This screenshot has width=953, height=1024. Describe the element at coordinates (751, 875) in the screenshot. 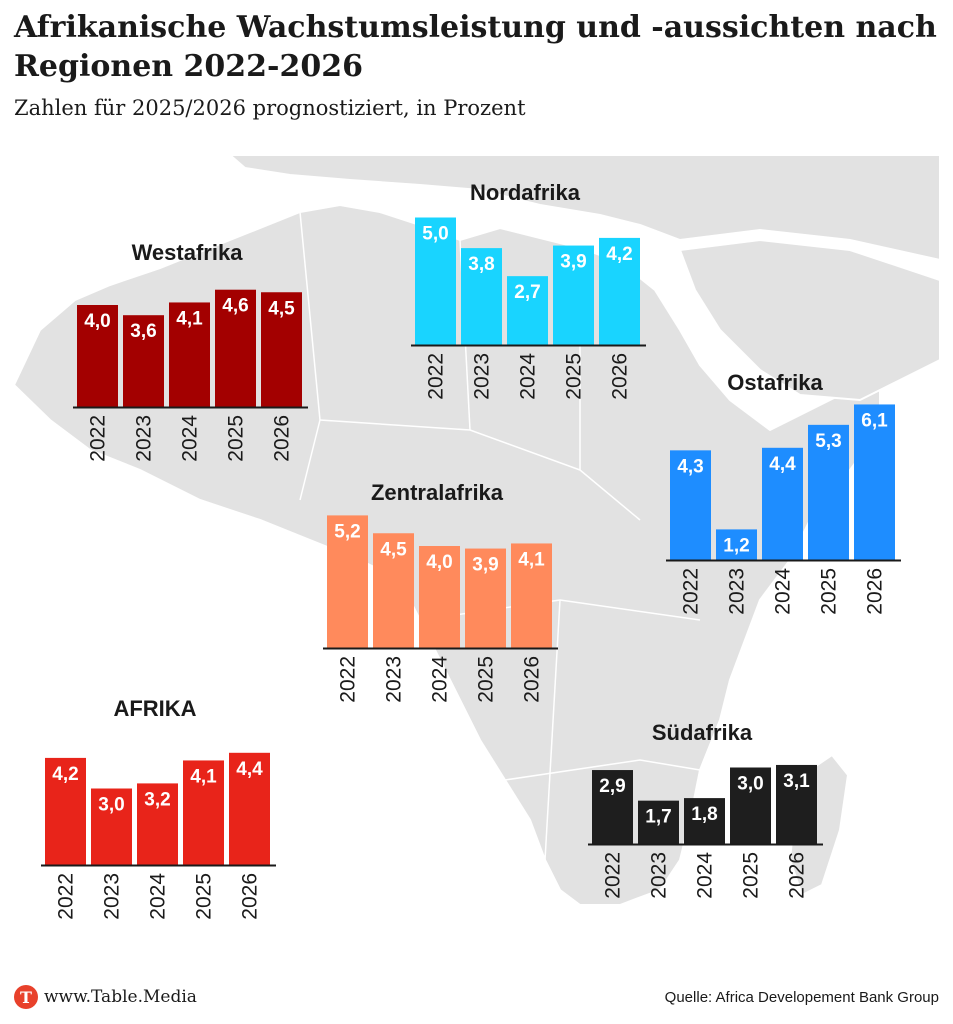

I see `suedafrika-year-label-2025: 2025` at that location.